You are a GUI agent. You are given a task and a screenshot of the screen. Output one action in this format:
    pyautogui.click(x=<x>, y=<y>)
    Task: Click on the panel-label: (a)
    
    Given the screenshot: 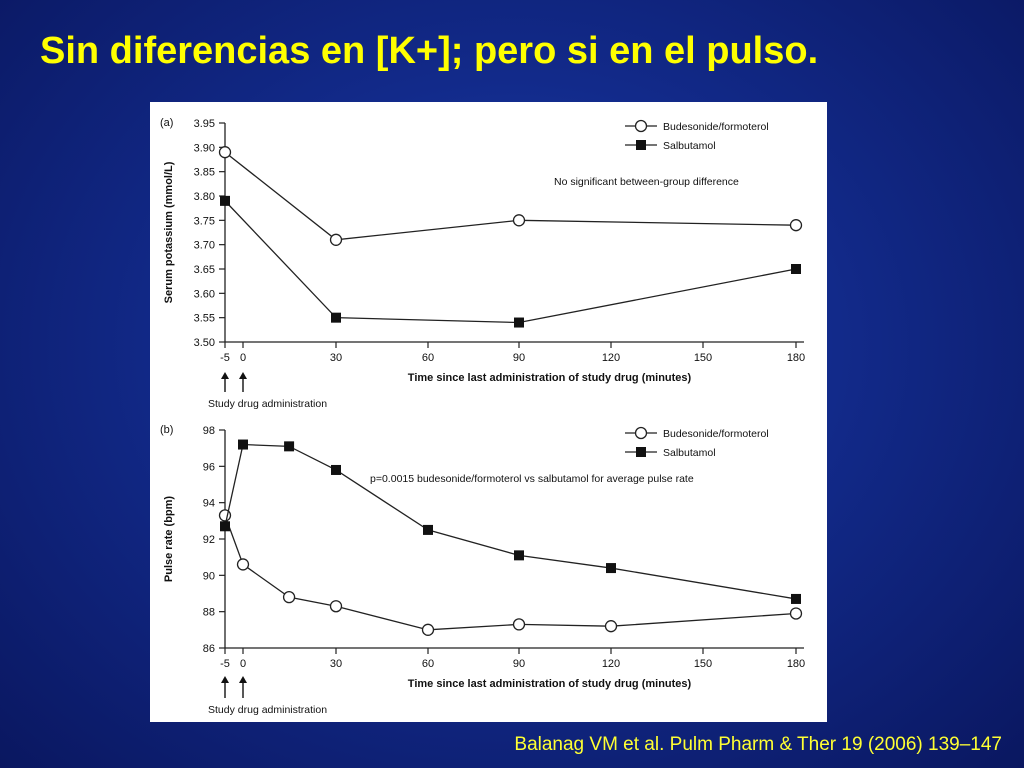 What is the action you would take?
    pyautogui.click(x=166, y=123)
    